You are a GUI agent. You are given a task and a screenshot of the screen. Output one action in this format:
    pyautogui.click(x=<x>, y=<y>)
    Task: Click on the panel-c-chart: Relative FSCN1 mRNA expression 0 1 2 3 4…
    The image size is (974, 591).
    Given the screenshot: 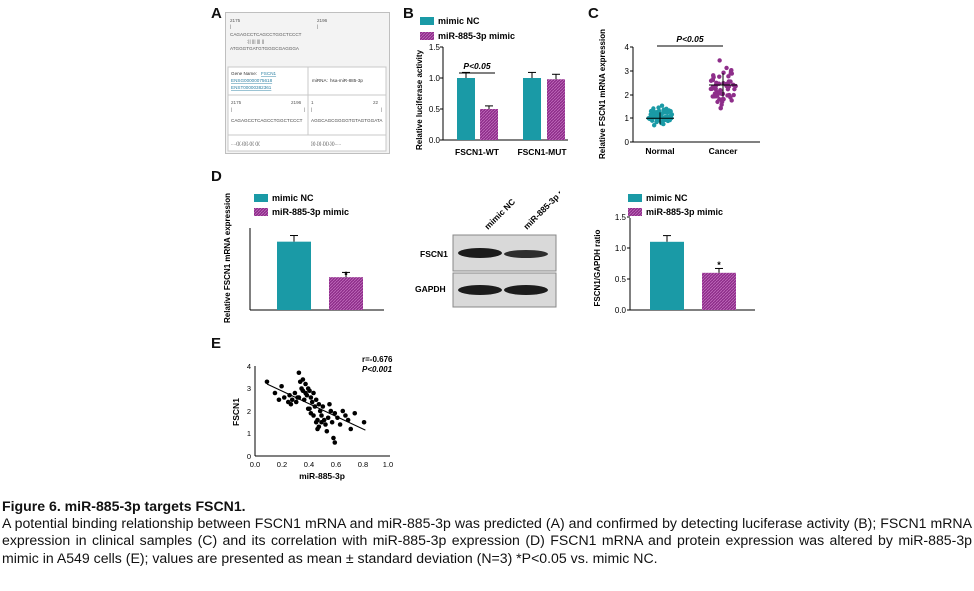 What is the action you would take?
    pyautogui.click(x=679, y=94)
    